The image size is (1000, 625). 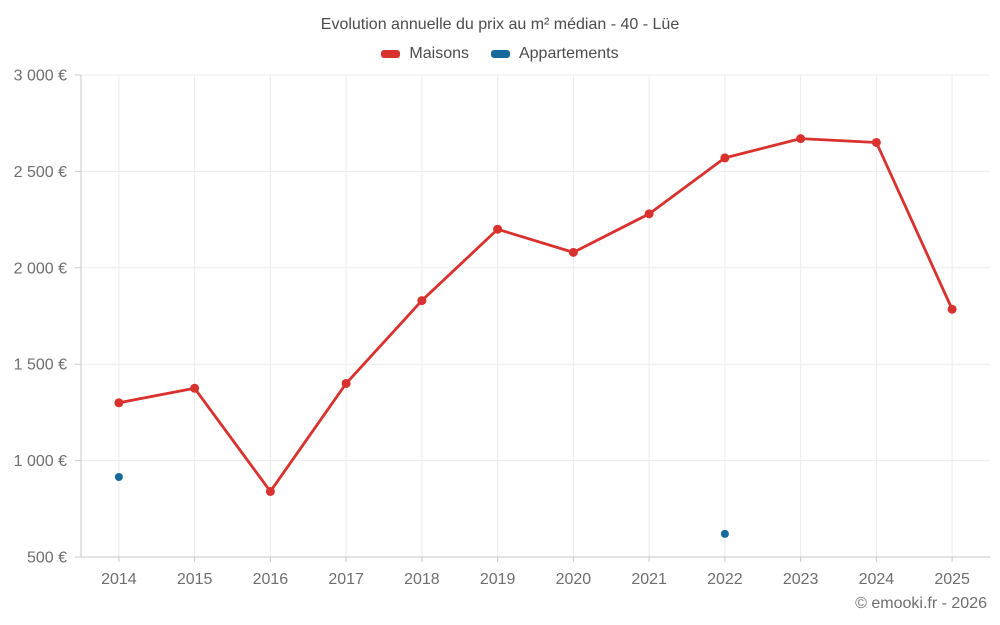 What do you see at coordinates (346, 579) in the screenshot?
I see `x-axis-label: 2017` at bounding box center [346, 579].